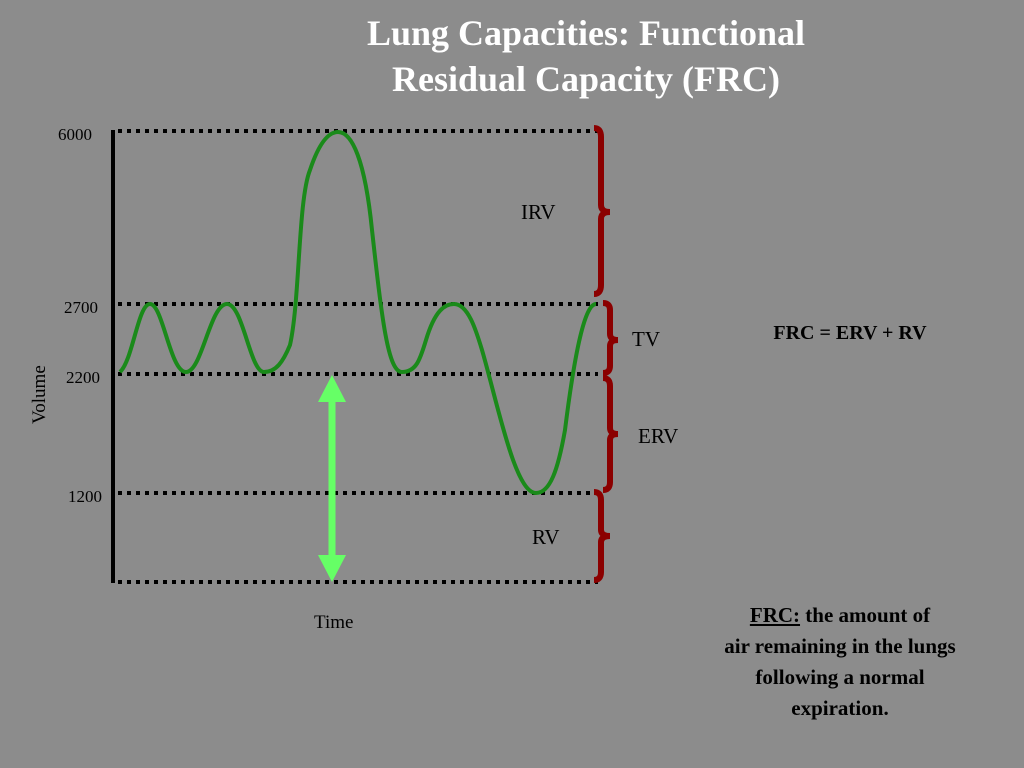 The image size is (1024, 768). Describe the element at coordinates (586, 79) in the screenshot. I see `title-line-2: Residual Capacity (FRC)` at that location.